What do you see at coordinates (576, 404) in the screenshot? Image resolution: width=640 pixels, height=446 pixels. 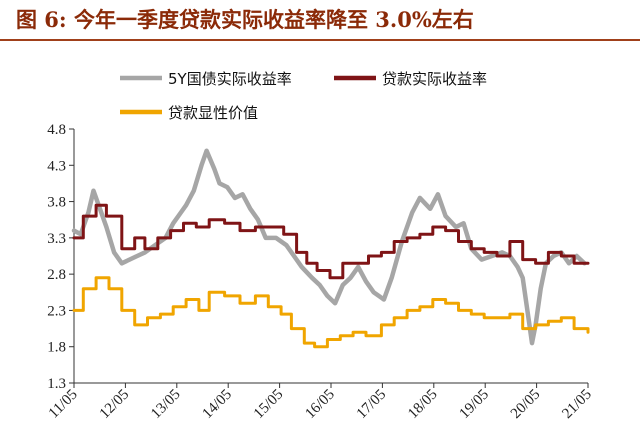 I see `x-tick-label: 21/05` at bounding box center [576, 404].